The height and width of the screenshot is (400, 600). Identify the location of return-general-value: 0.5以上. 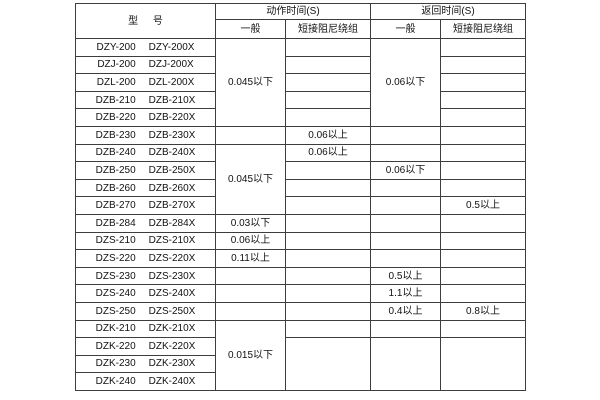
(405, 276).